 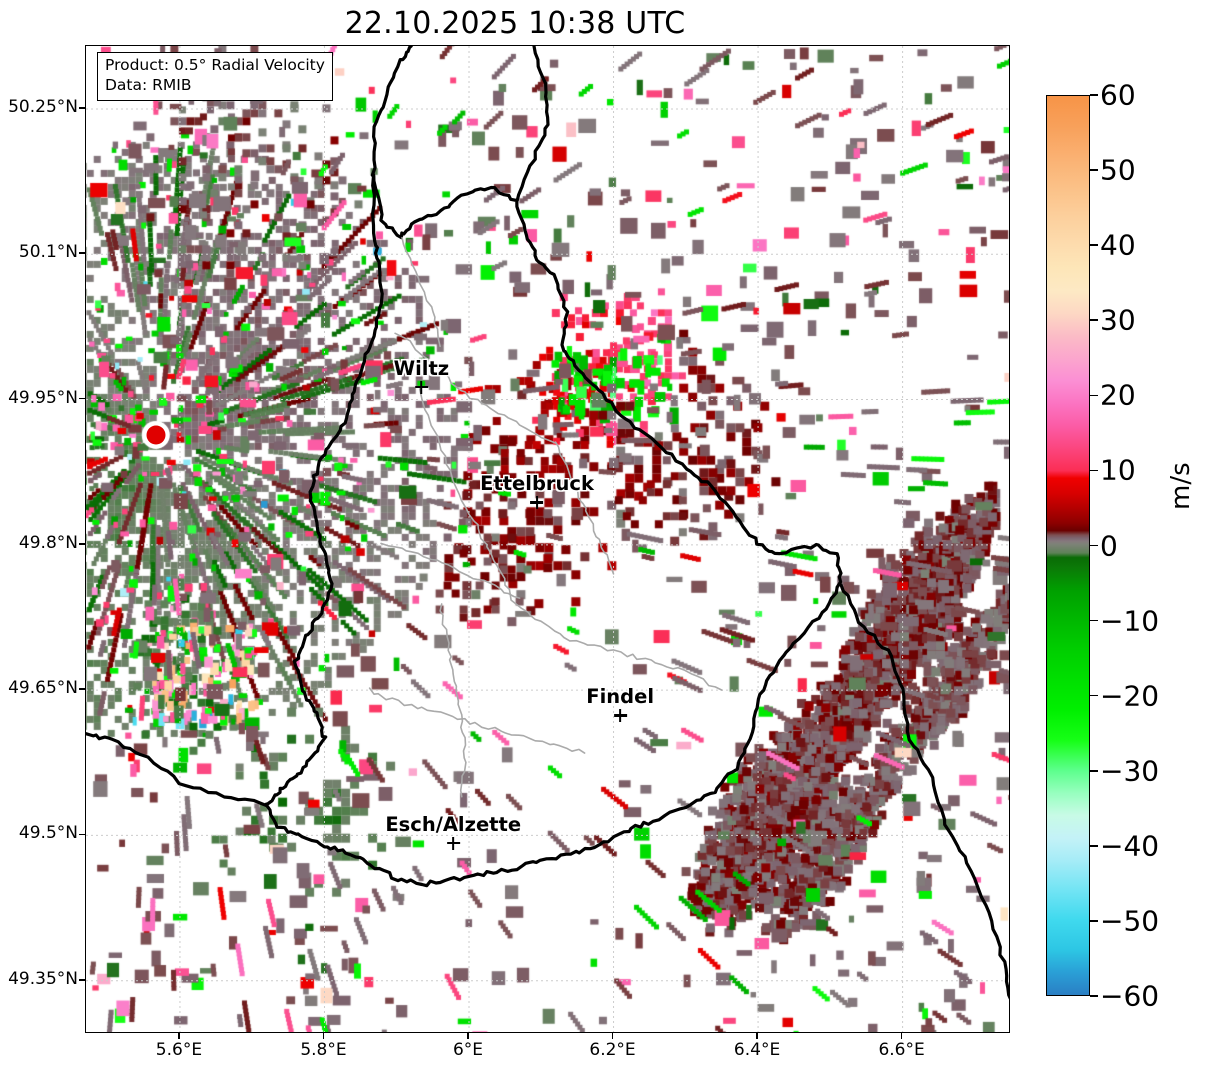 I want to click on lat-tick-label: 49.65°N, so click(x=43, y=688).